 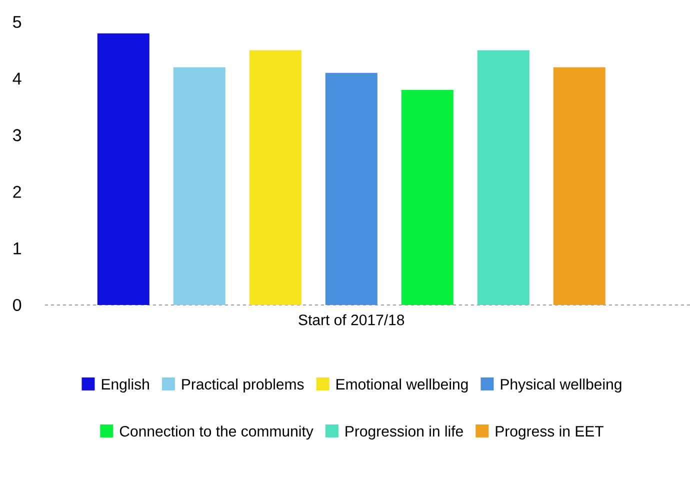 I want to click on y-tick-label: 0, so click(x=17, y=305).